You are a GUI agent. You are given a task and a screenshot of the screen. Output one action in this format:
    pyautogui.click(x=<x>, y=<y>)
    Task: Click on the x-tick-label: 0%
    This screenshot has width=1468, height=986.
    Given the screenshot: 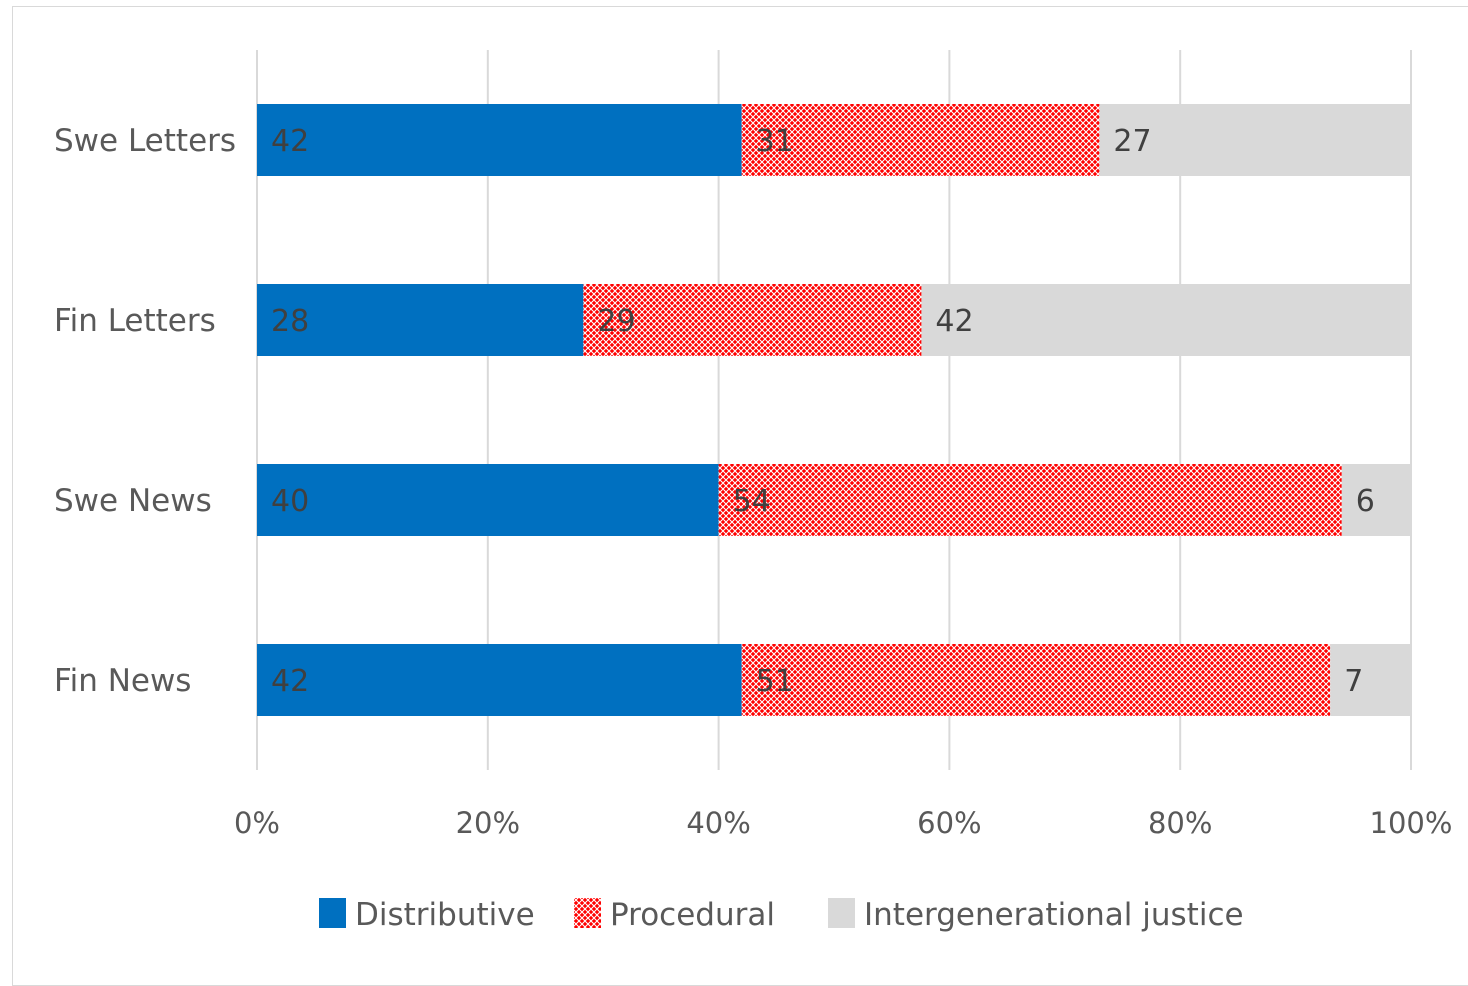 What is the action you would take?
    pyautogui.click(x=257, y=823)
    